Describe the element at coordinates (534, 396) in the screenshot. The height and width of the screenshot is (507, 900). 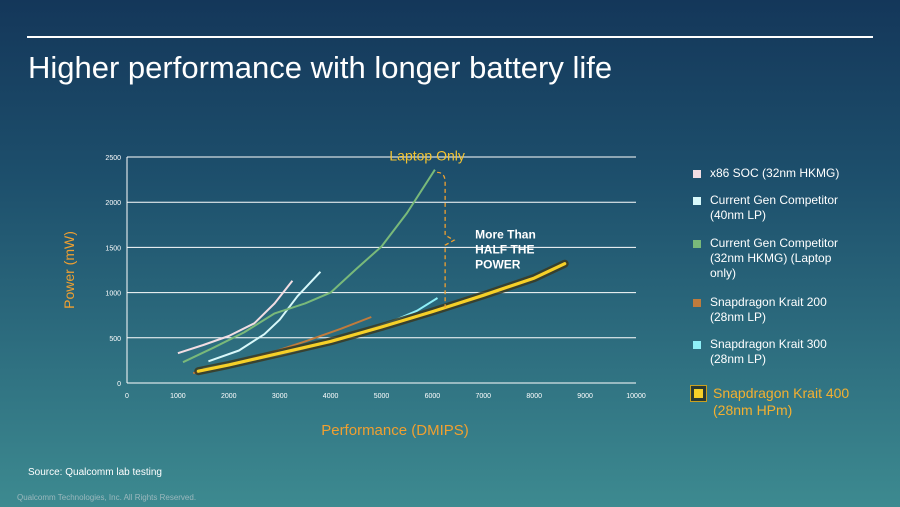
I see `x-tick-label: 8000` at that location.